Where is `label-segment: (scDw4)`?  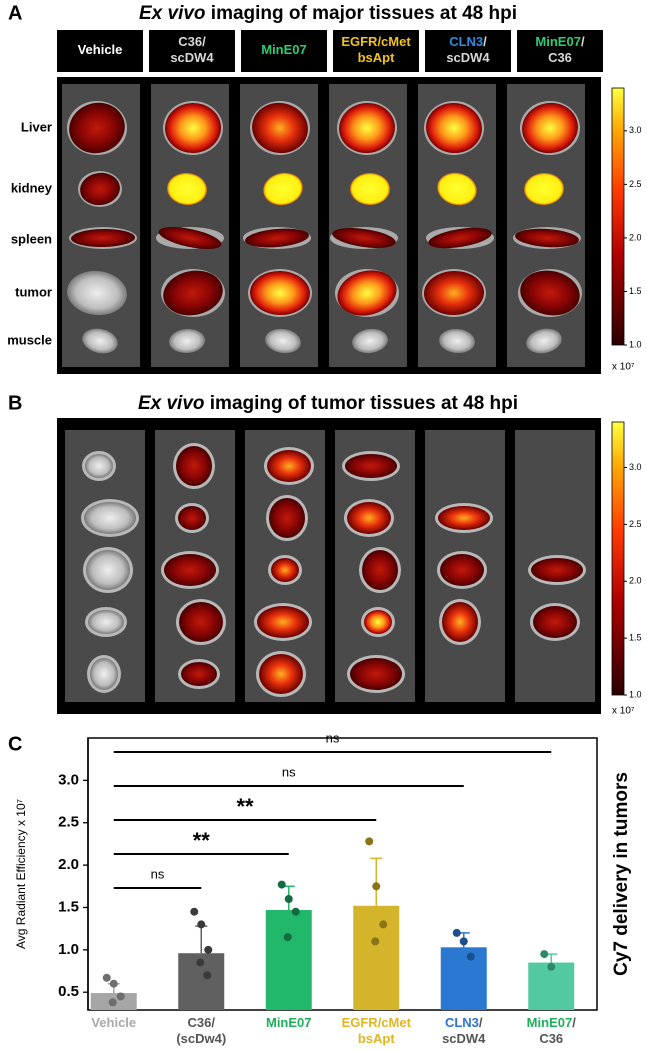 label-segment: (scDw4) is located at coordinates (201, 1038).